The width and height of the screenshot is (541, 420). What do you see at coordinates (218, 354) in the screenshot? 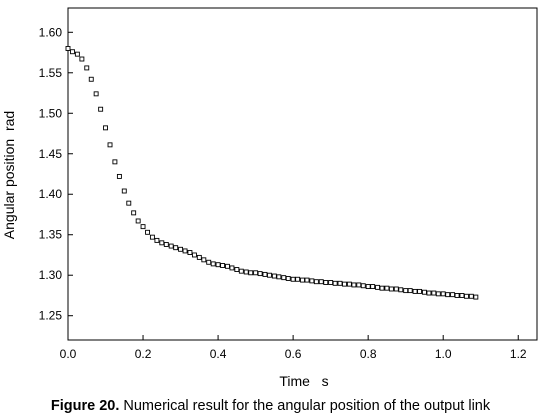
I see `x-tick-label: 0.4` at bounding box center [218, 354].